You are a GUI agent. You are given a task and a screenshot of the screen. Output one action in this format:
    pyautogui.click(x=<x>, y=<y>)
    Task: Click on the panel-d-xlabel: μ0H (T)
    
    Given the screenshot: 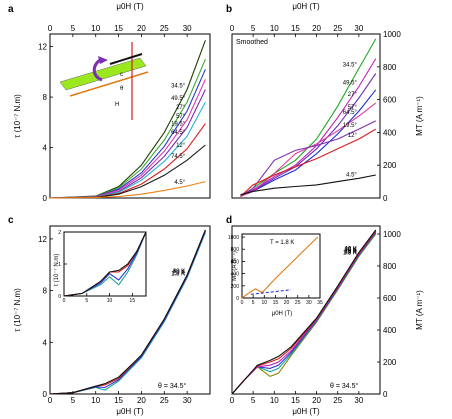 What is the action you would take?
    pyautogui.click(x=306, y=411)
    